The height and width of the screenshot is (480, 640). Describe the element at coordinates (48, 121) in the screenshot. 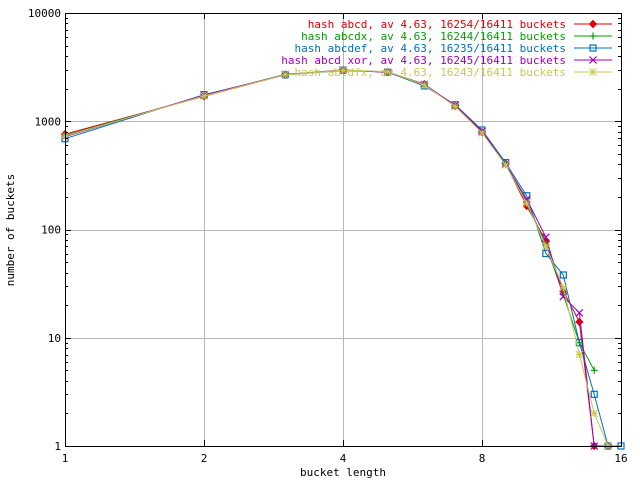

I see `y-tick-label: 1000` at that location.